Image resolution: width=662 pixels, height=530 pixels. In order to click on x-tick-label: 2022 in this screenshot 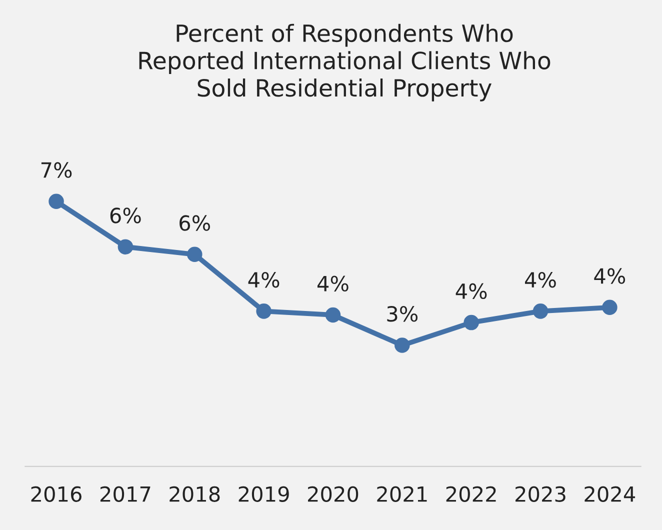, I will do `click(471, 494)`.